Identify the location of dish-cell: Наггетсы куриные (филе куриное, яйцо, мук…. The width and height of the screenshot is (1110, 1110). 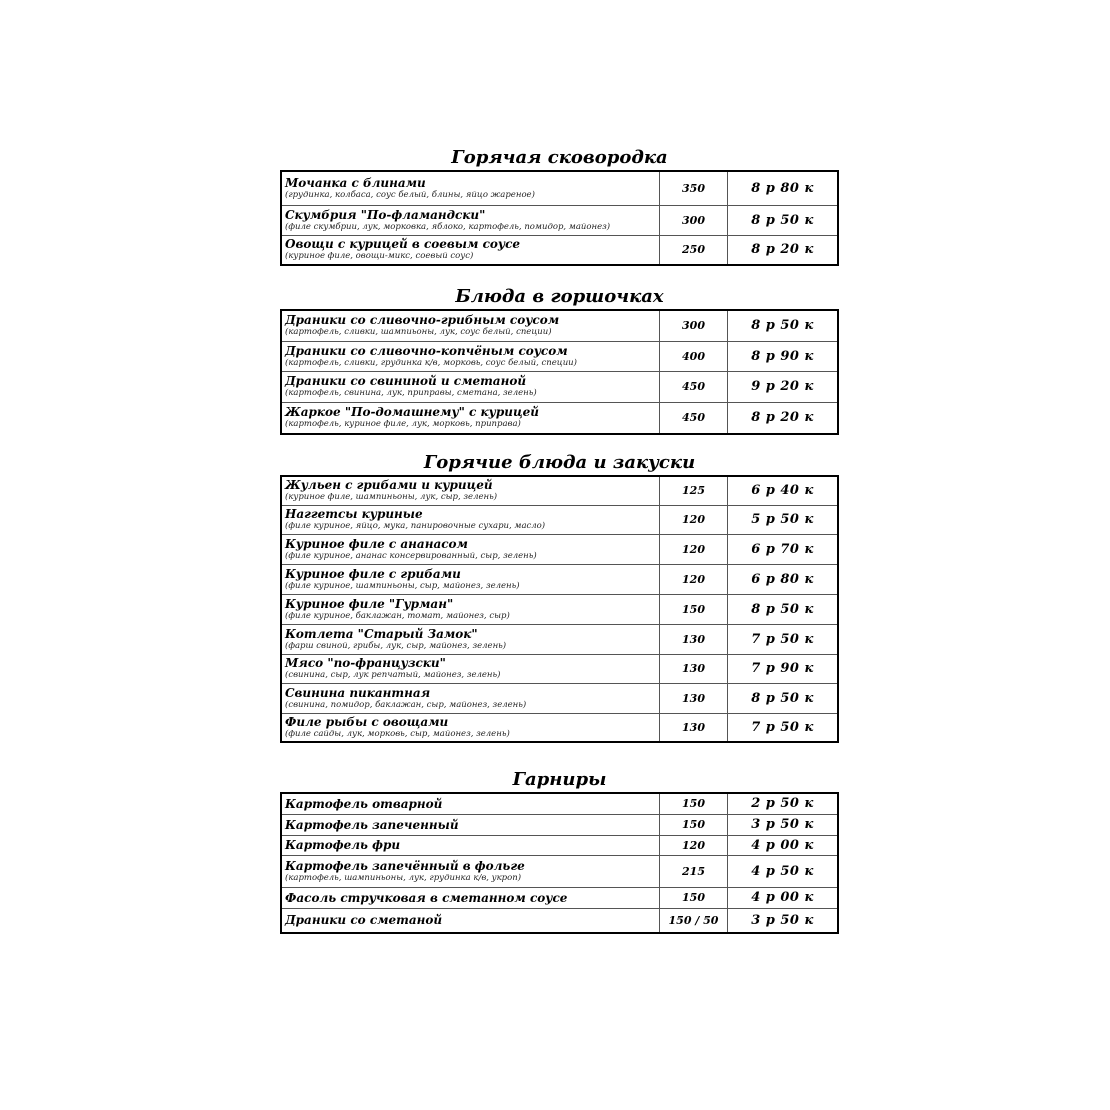
(470, 519).